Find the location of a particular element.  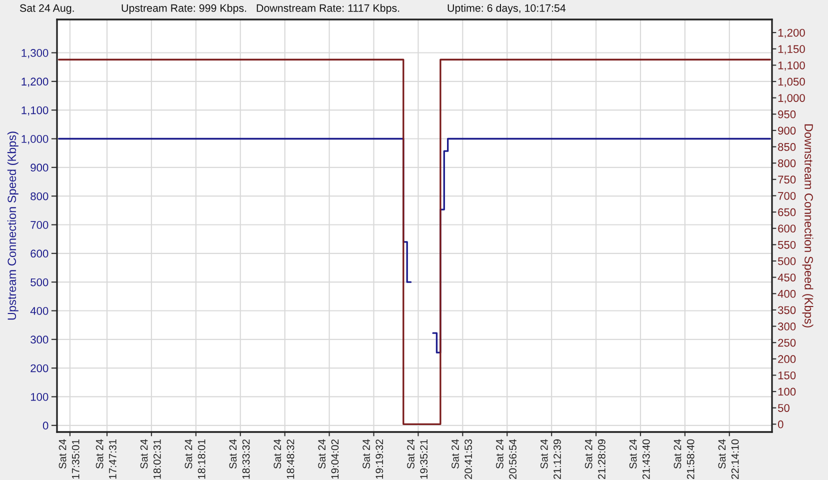

x-tick-label: Sat 24 18:33:32 is located at coordinates (239, 459).